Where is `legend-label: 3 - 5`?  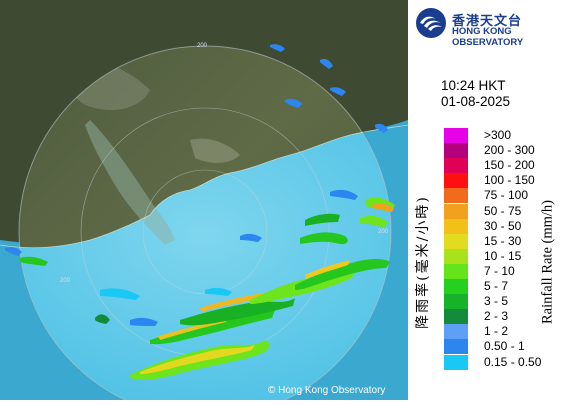 legend-label: 3 - 5 is located at coordinates (496, 301).